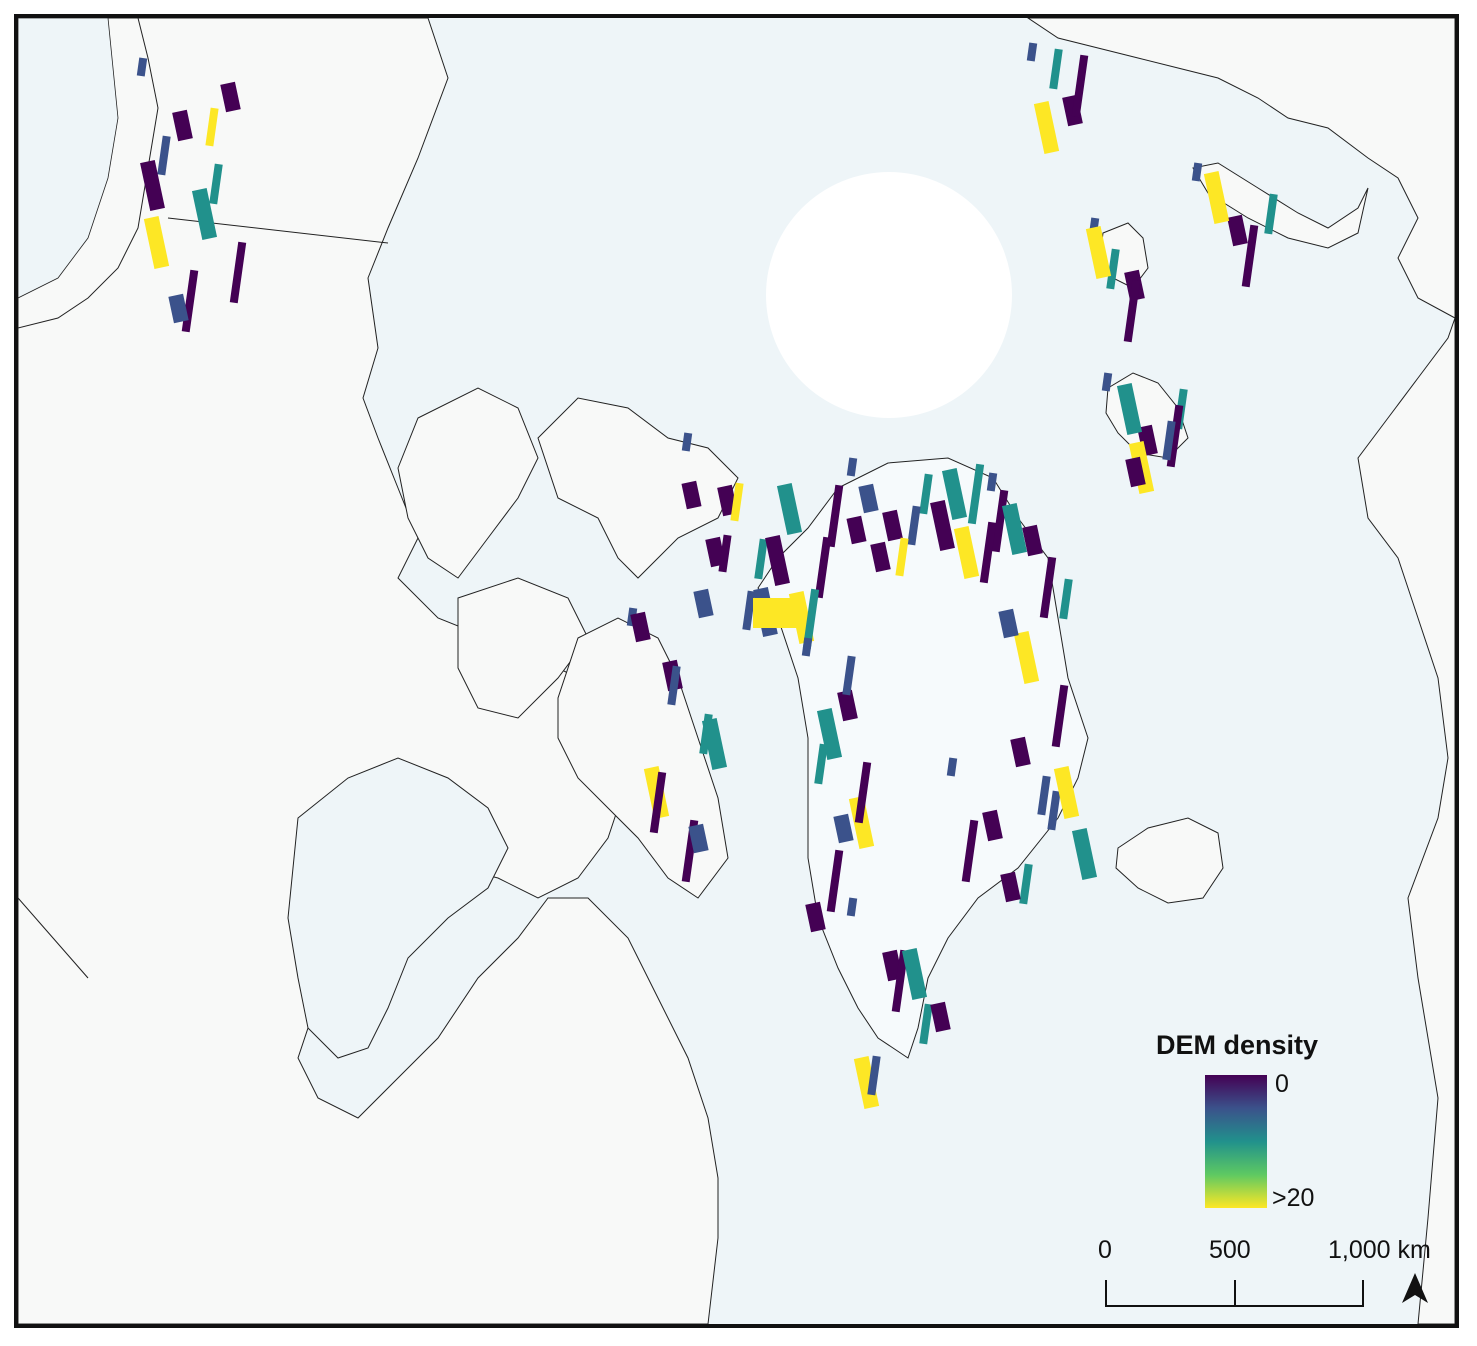  I want to click on north-arrow-icon, so click(1415, 1288).